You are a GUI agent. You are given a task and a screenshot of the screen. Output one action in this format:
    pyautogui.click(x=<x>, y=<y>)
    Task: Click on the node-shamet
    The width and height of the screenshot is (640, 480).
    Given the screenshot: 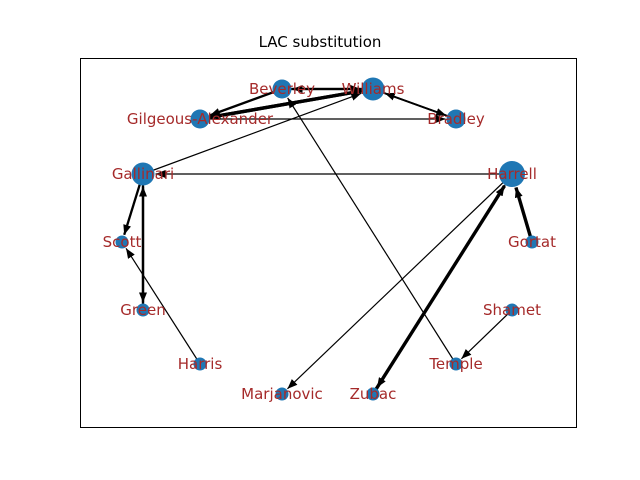 What is the action you would take?
    pyautogui.click(x=512, y=310)
    